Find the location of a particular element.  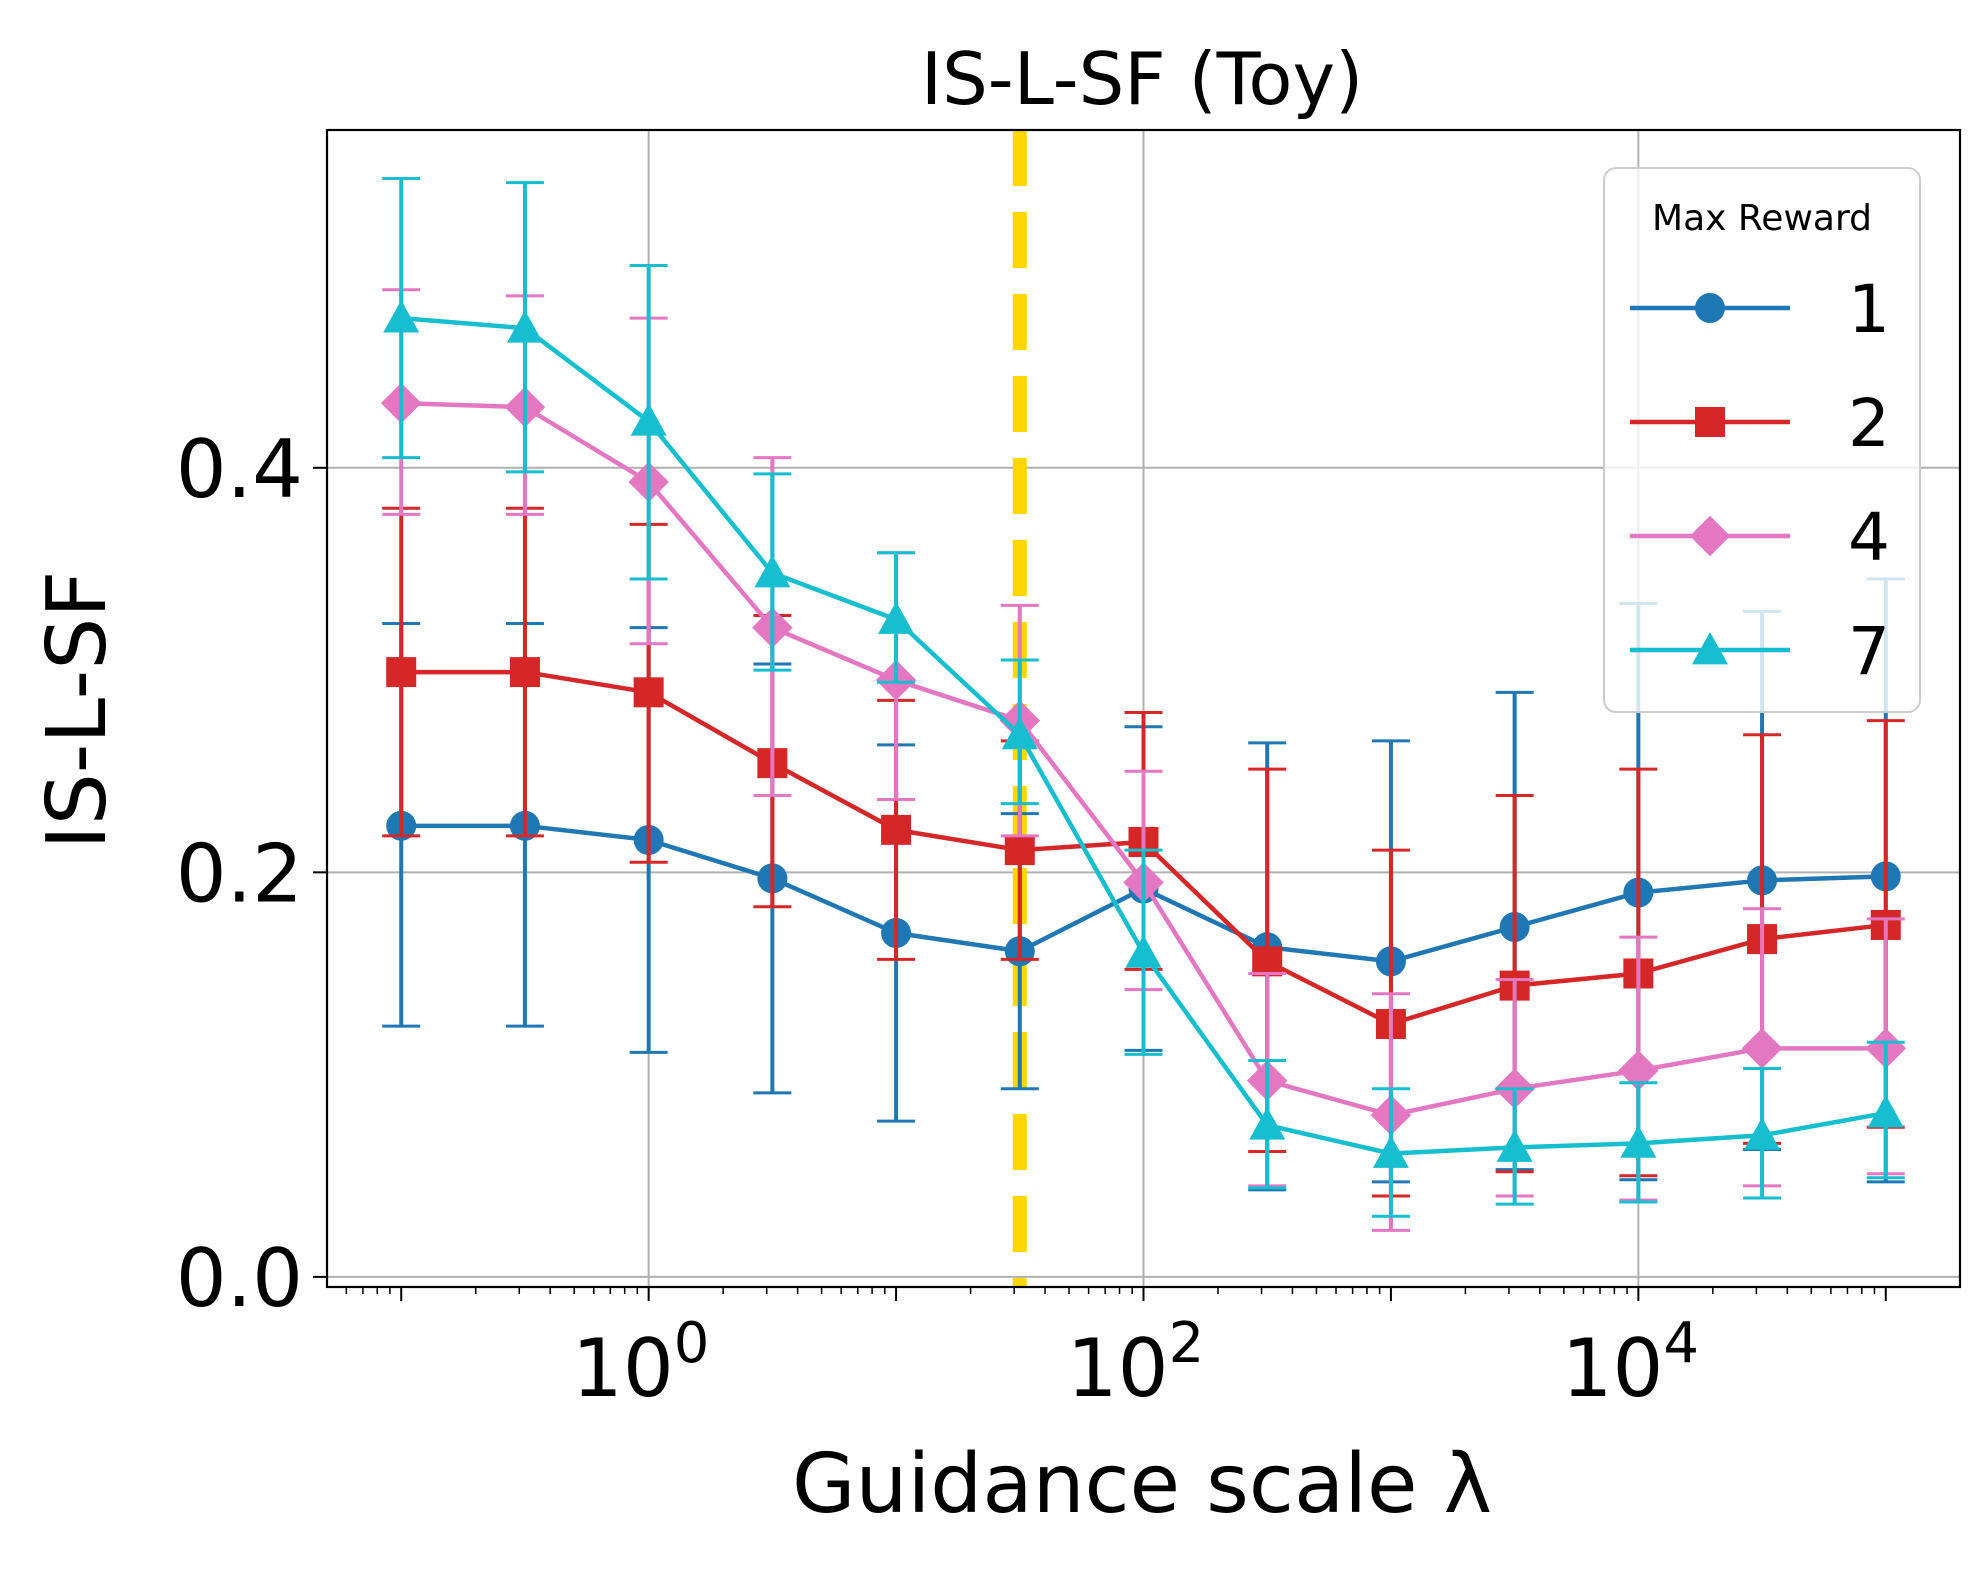

x-tick-label: 10⁴ is located at coordinates (1630, 1363).